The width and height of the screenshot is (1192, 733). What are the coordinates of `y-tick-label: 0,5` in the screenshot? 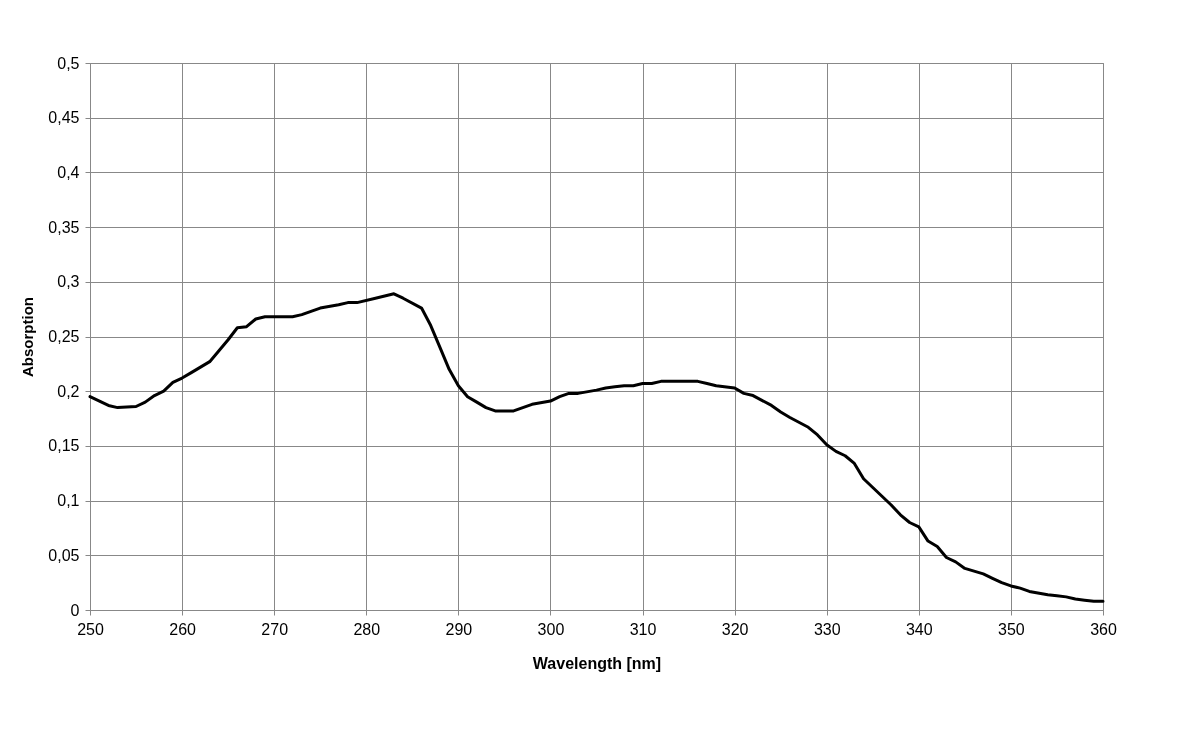 It's located at (68, 63).